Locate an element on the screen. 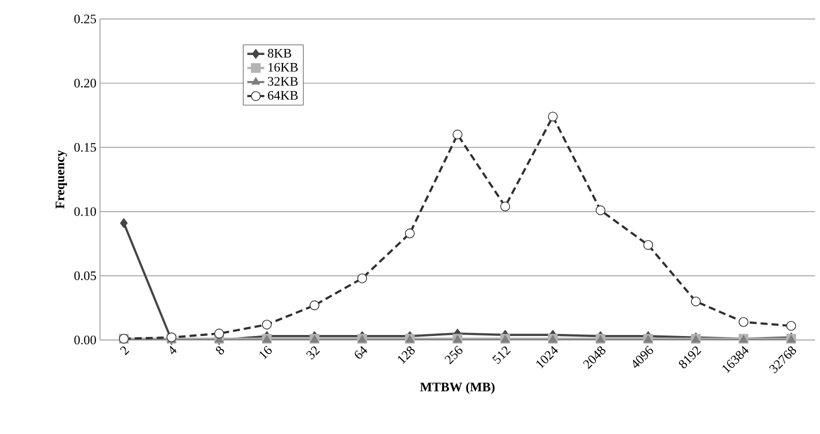 The width and height of the screenshot is (820, 434). x-tick-label: 8192 is located at coordinates (690, 357).